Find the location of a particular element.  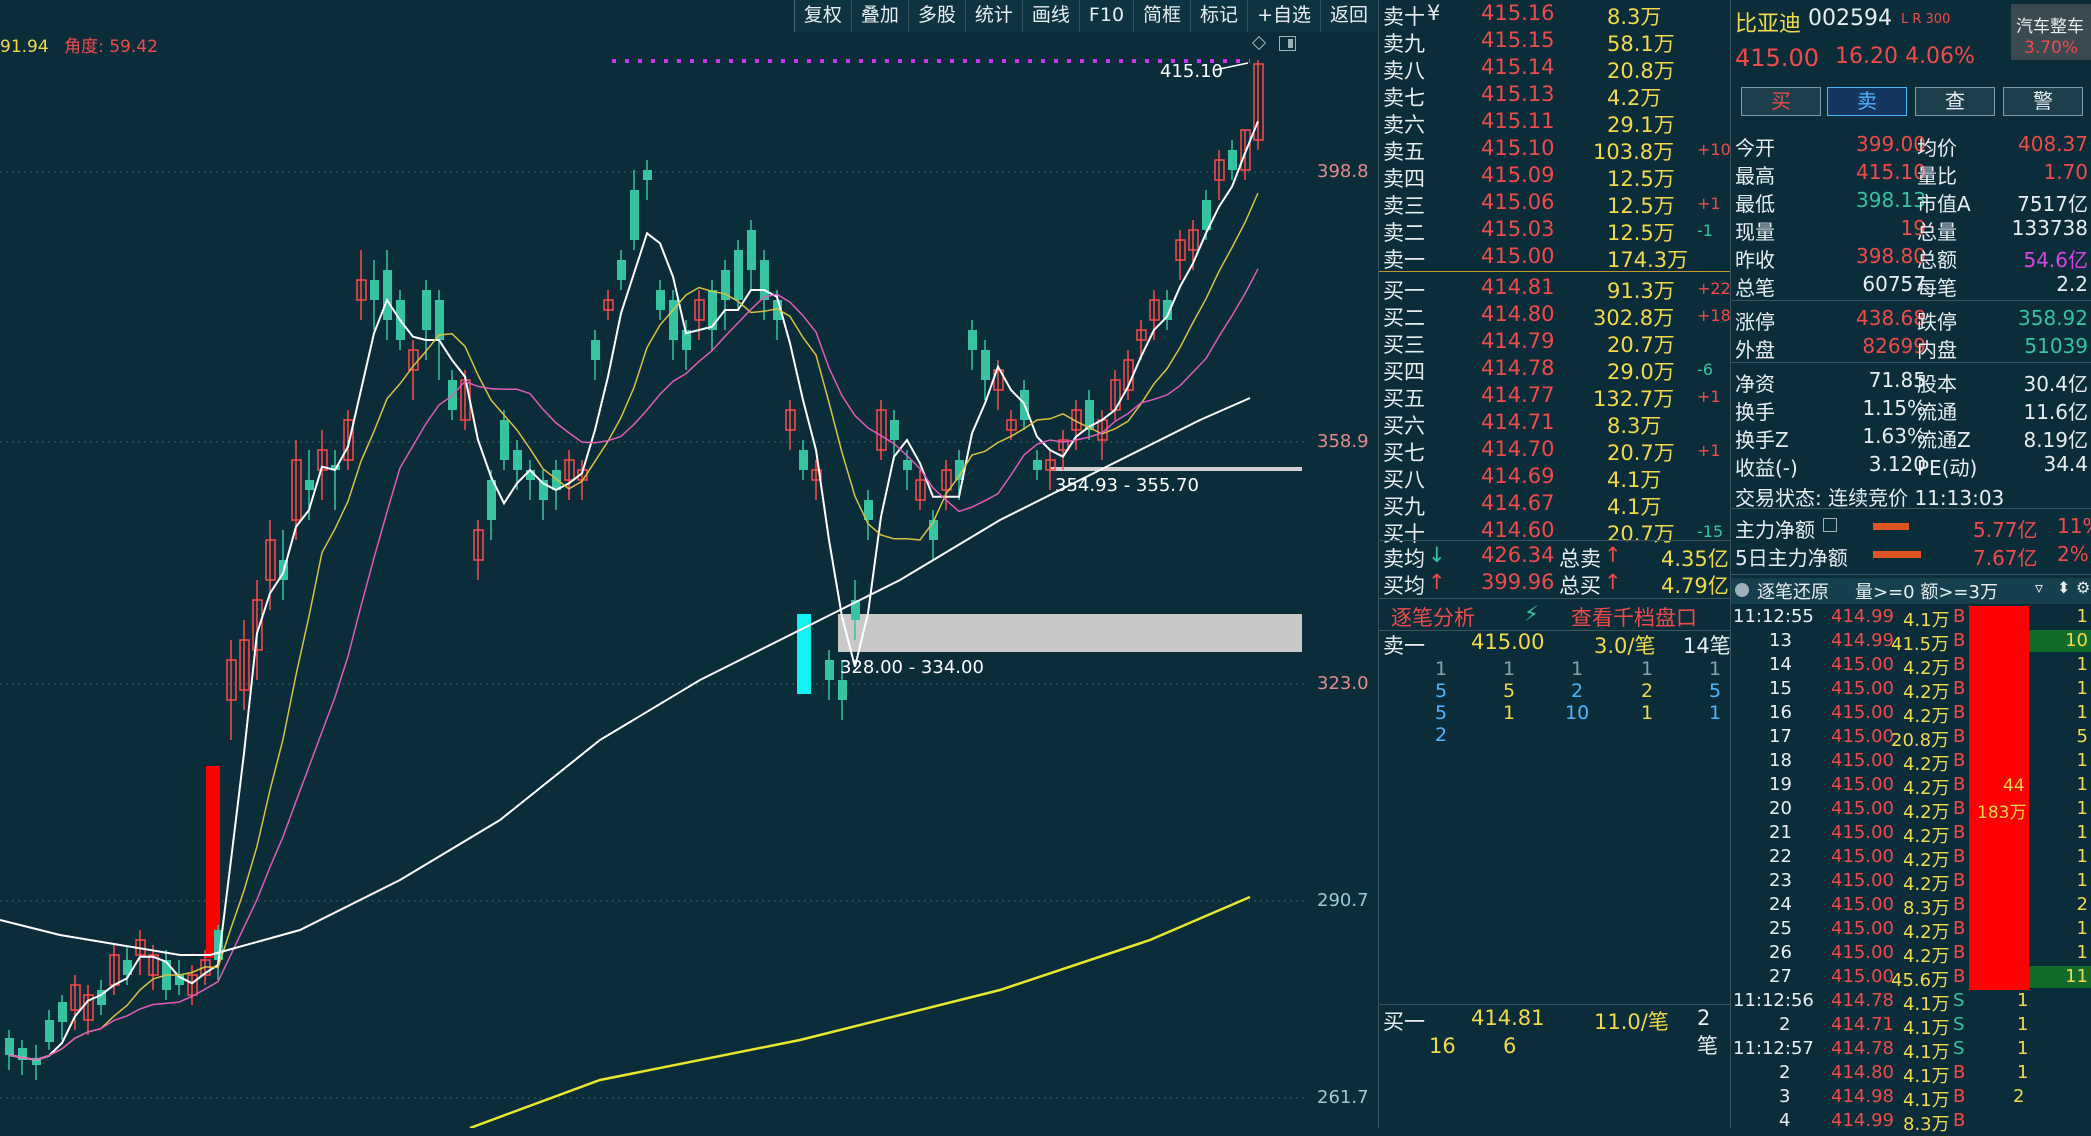

quote-row: 收益(-) 3.120 PE(动) 34.4 is located at coordinates (1911, 466).